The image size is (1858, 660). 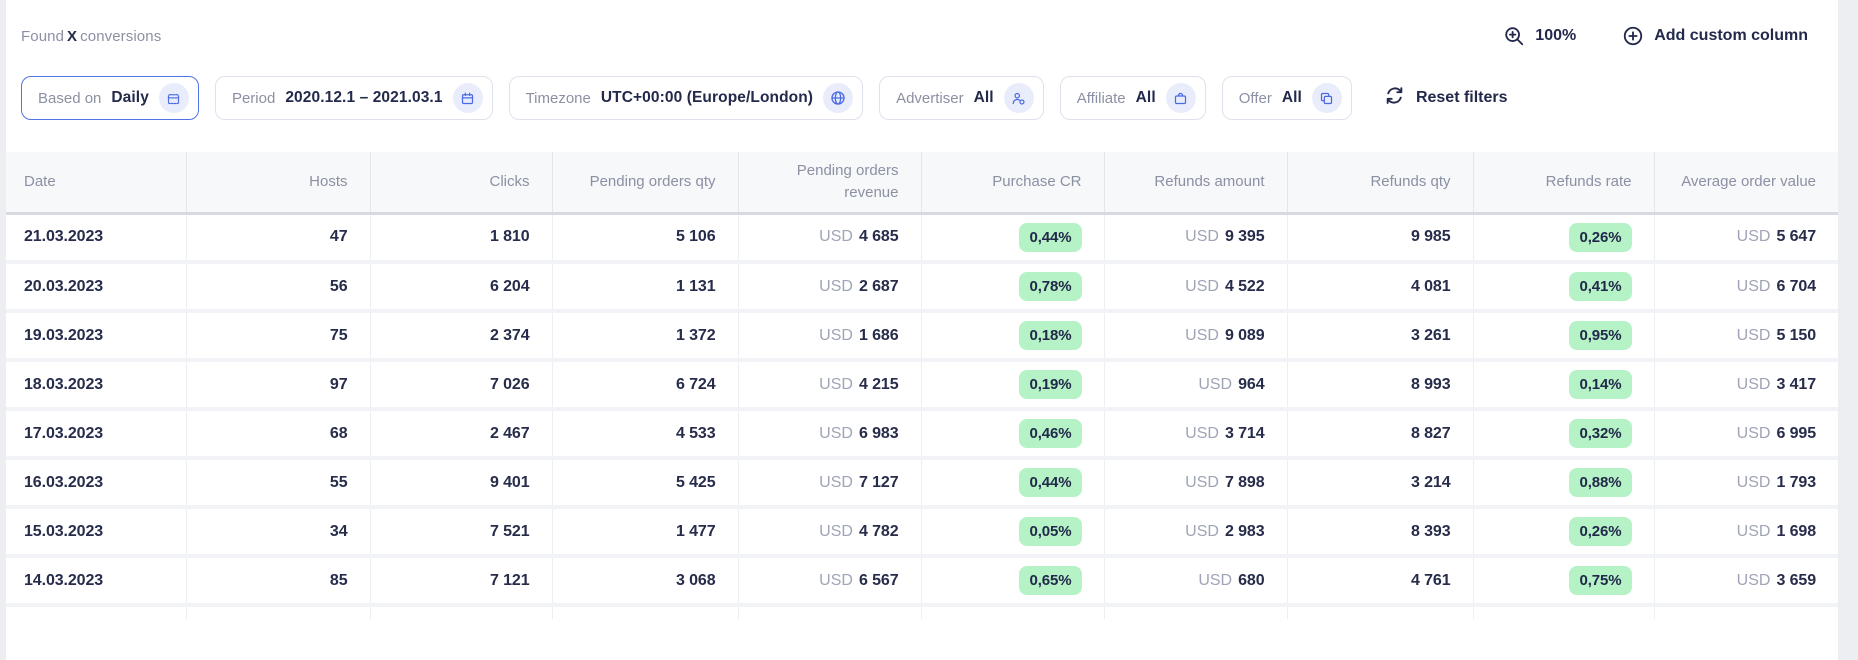 What do you see at coordinates (645, 287) in the screenshot?
I see `cell-pending-qty: 1 131` at bounding box center [645, 287].